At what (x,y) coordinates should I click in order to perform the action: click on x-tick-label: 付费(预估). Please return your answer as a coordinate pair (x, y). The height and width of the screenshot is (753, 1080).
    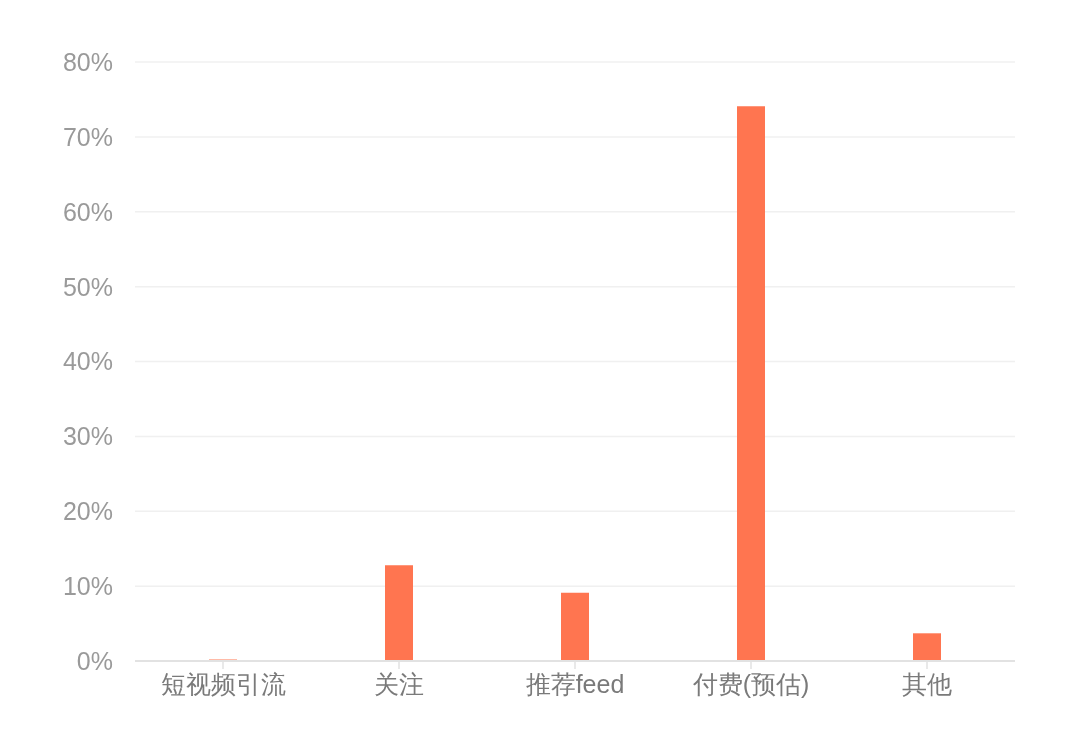
    Looking at the image, I should click on (750, 683).